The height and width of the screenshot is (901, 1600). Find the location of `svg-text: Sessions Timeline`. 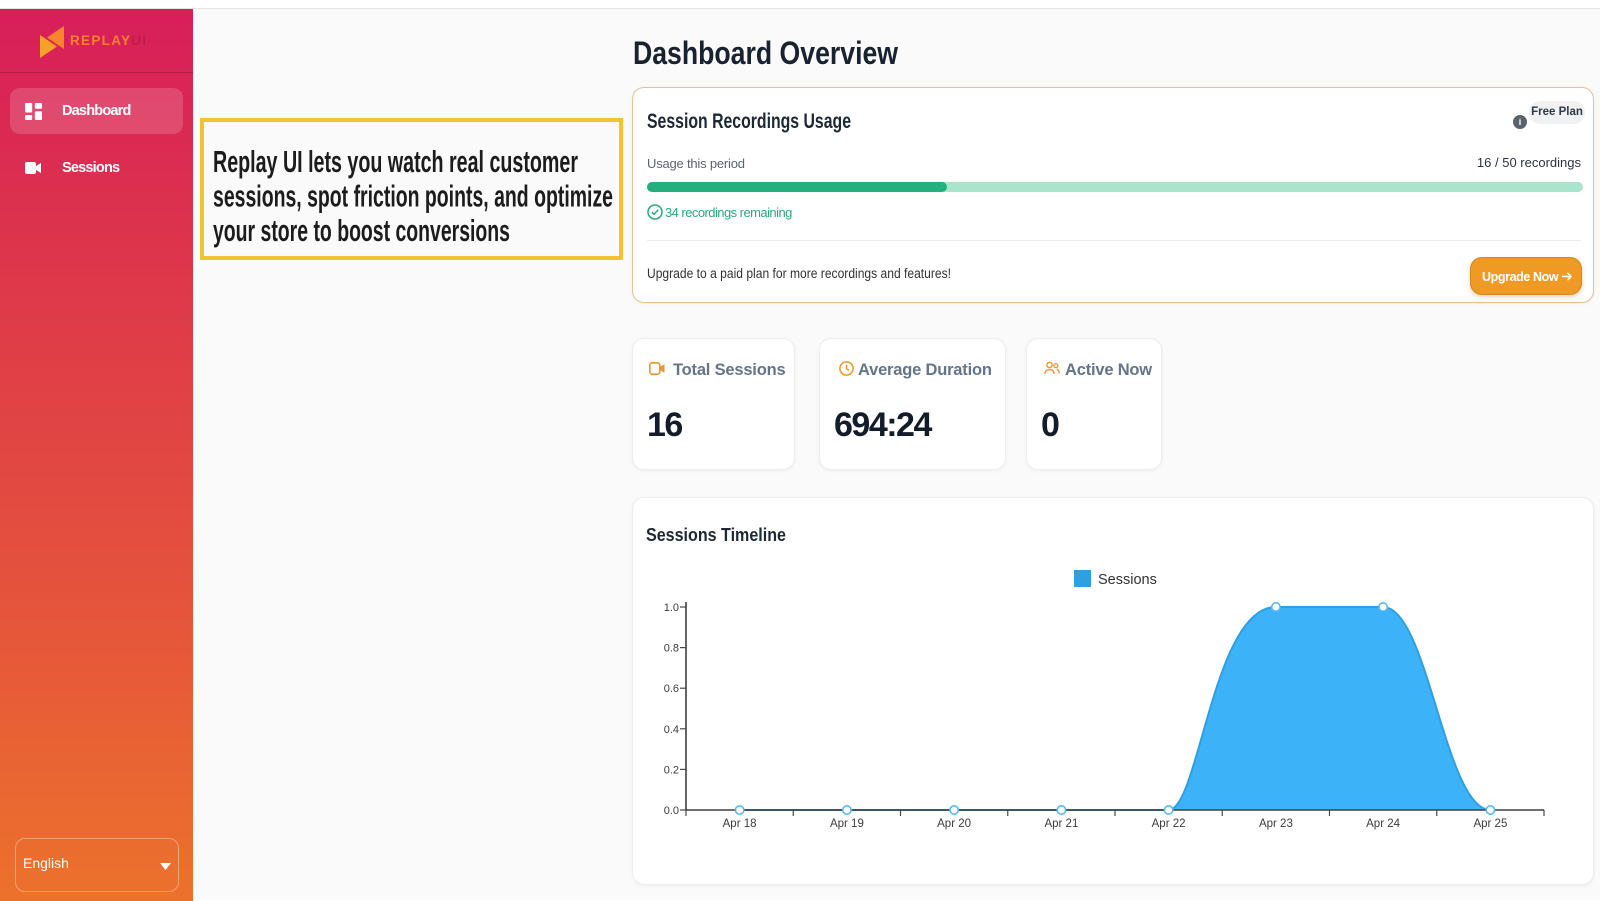

svg-text: Sessions Timeline is located at coordinates (716, 535).